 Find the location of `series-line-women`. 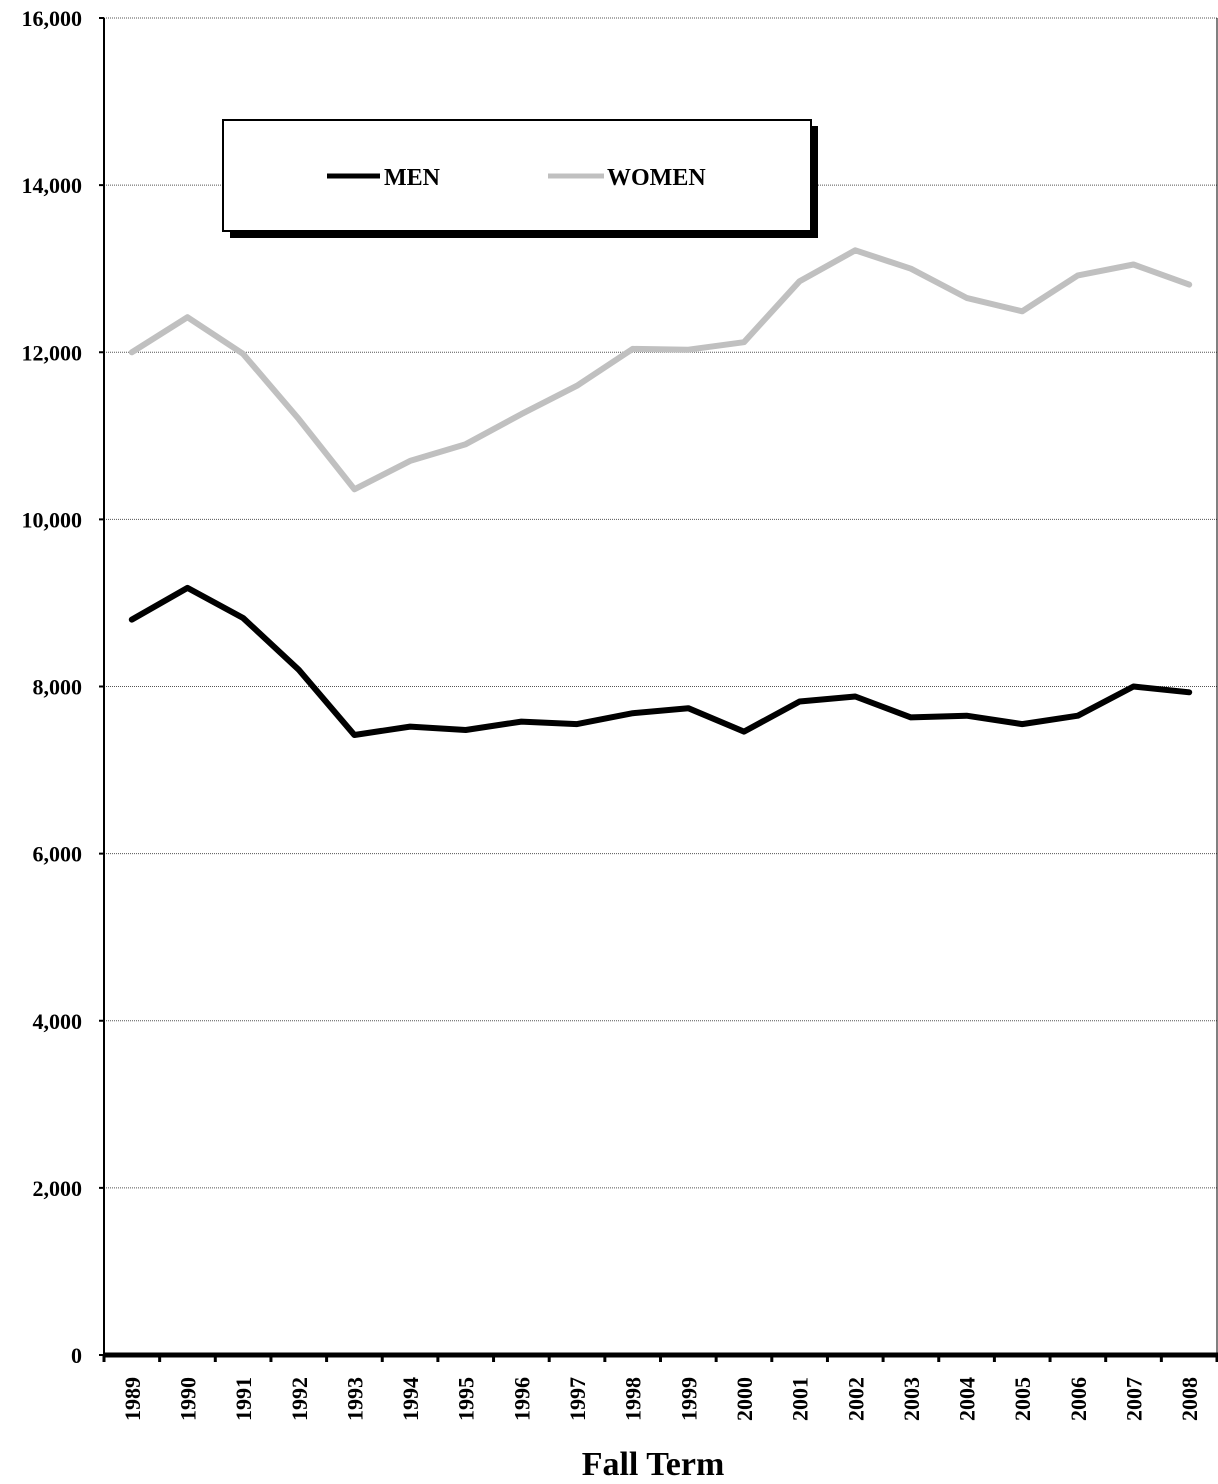

series-line-women is located at coordinates (660, 370).